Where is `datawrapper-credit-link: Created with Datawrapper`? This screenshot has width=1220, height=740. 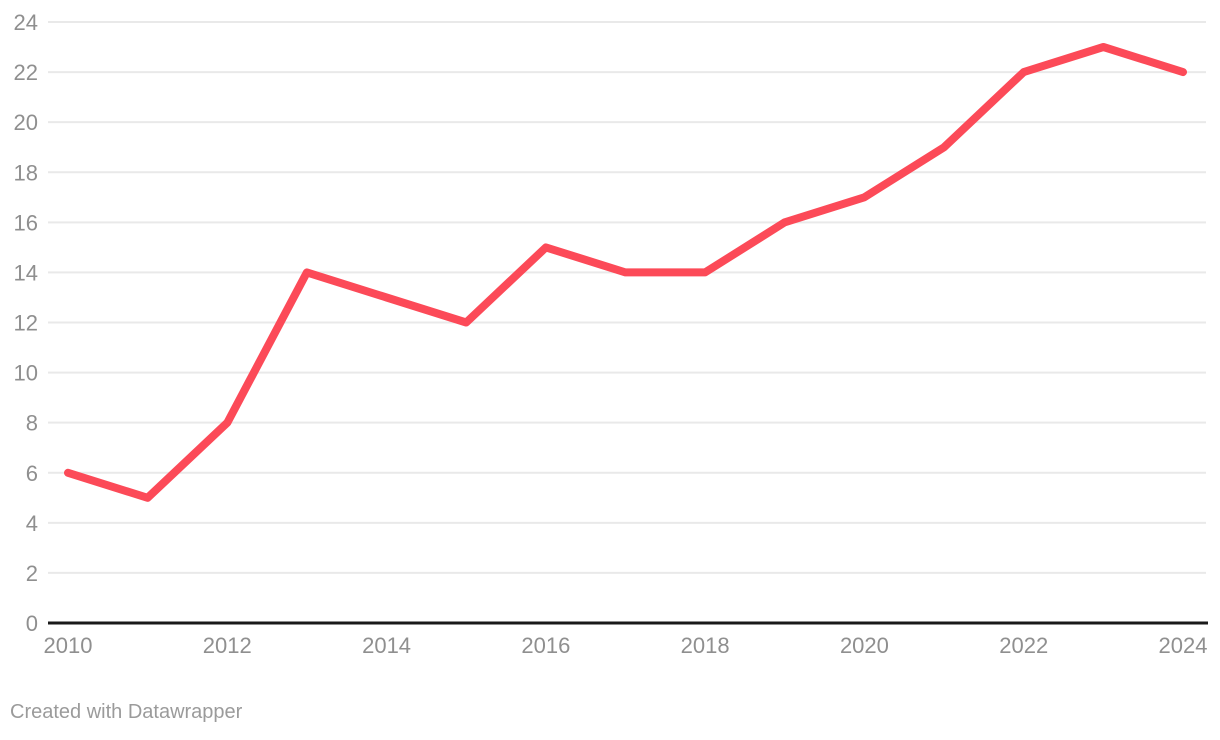
datawrapper-credit-link: Created with Datawrapper is located at coordinates (126, 712).